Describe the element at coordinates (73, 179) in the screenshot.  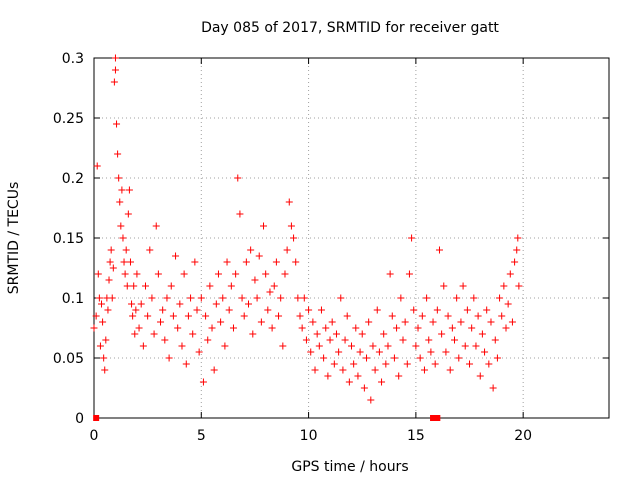
I see `y-tick-label: 0.2` at that location.